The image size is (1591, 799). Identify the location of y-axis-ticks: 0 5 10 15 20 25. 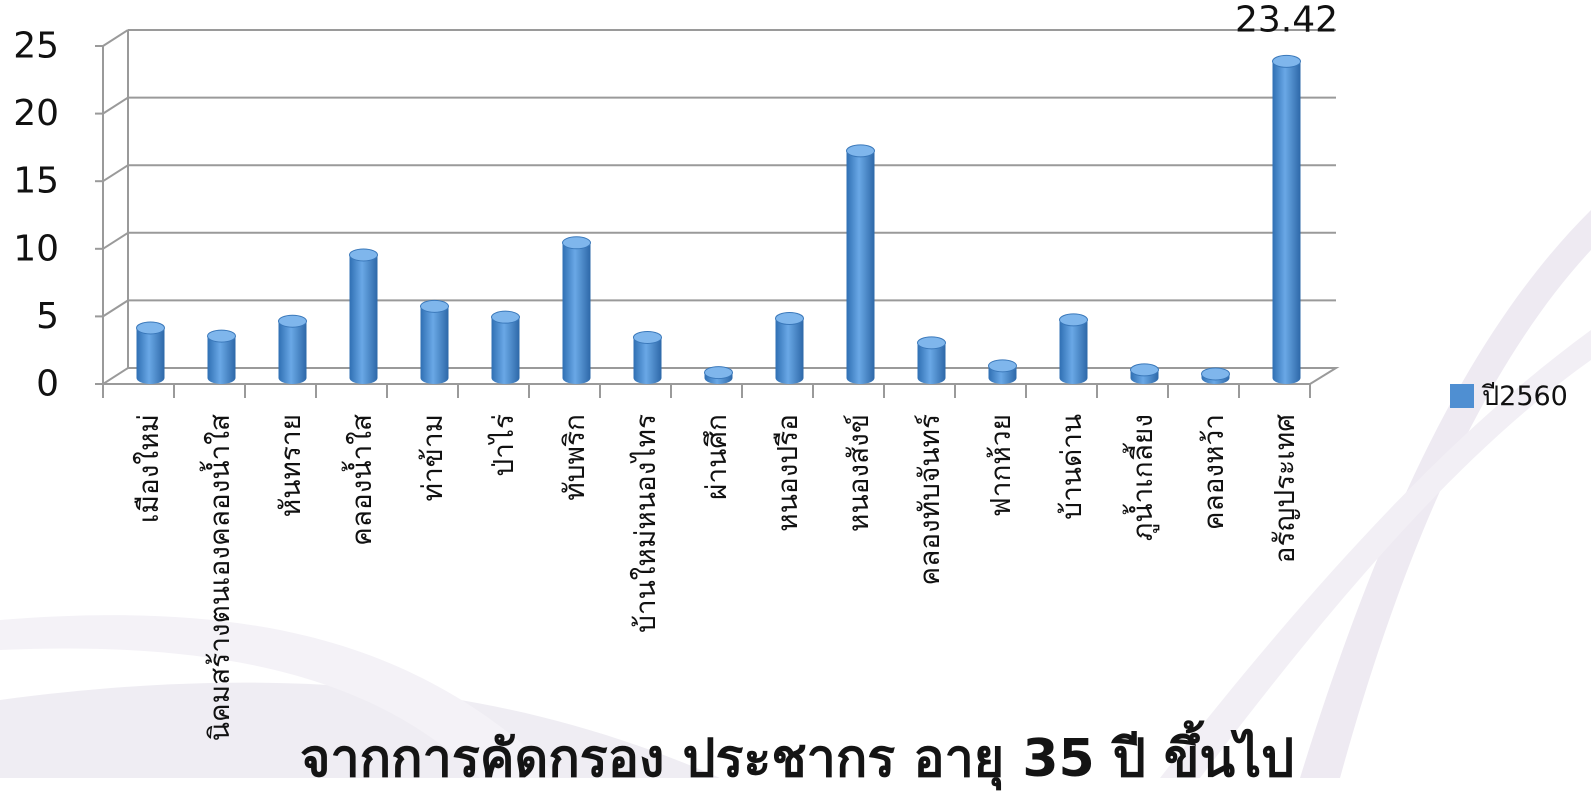
(36, 215).